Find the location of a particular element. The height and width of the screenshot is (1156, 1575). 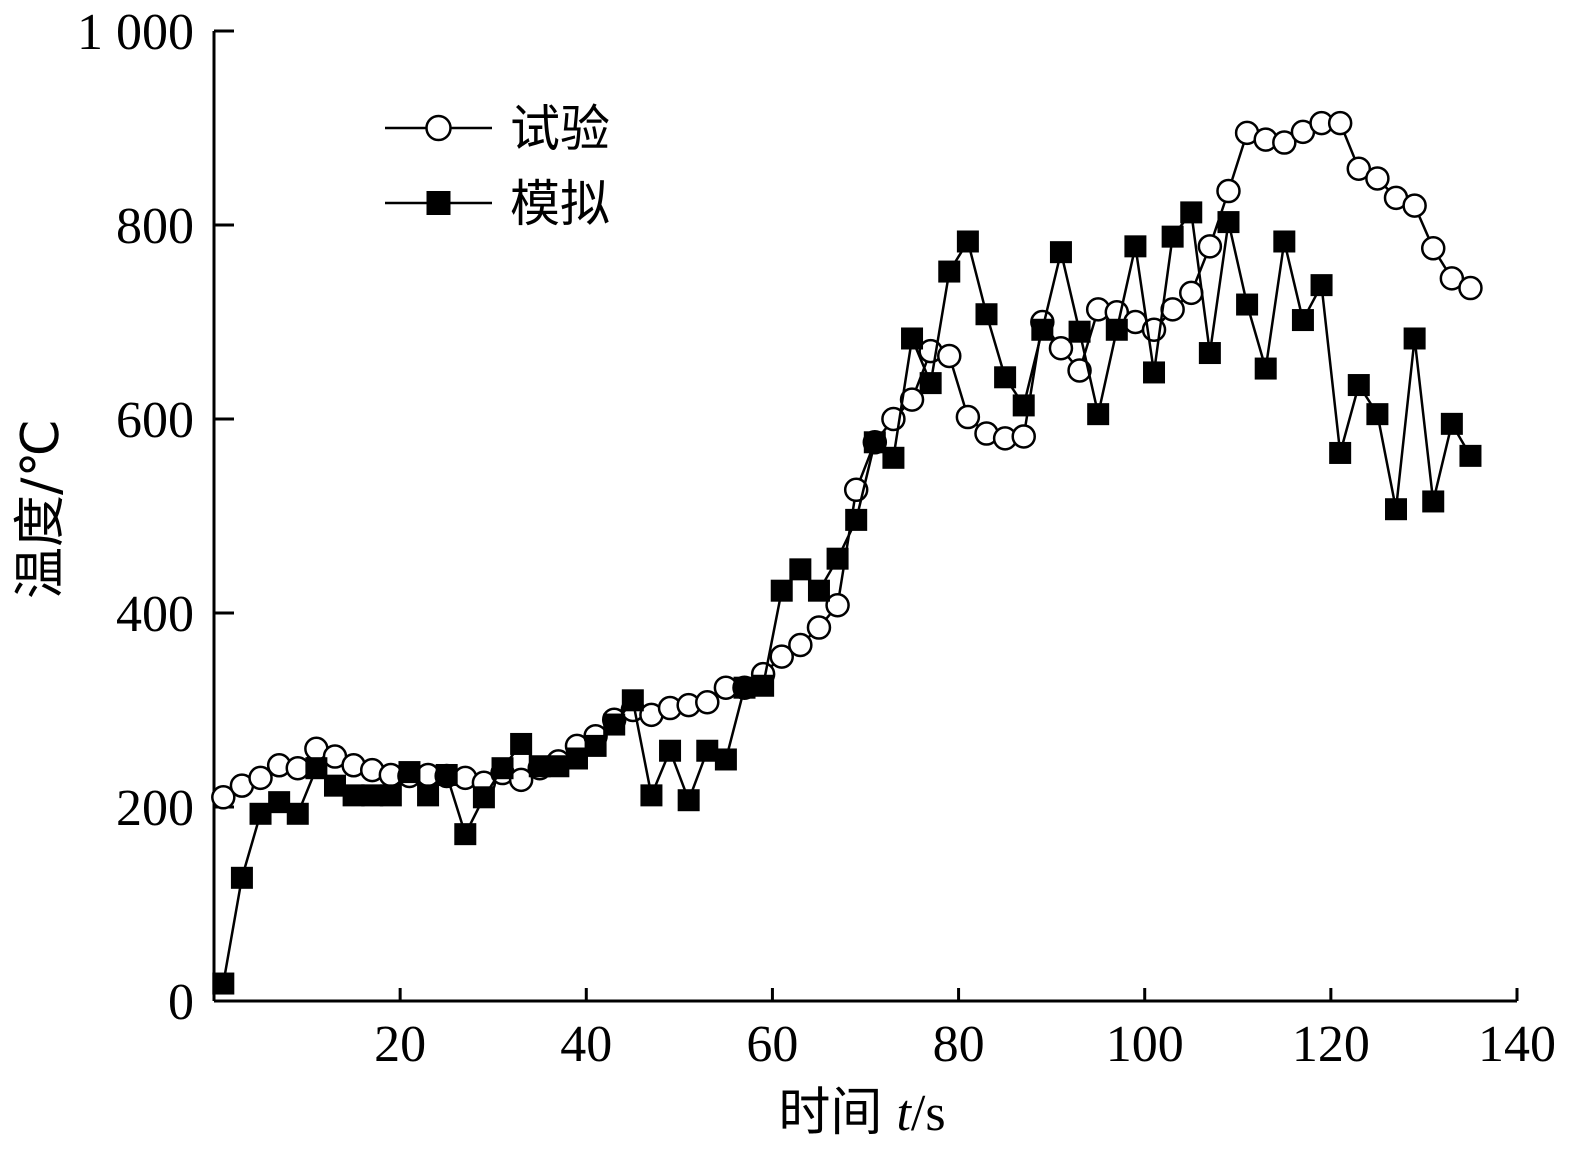

y-ticks: 0 200 400 600 800 1 000 is located at coordinates (155, 517).